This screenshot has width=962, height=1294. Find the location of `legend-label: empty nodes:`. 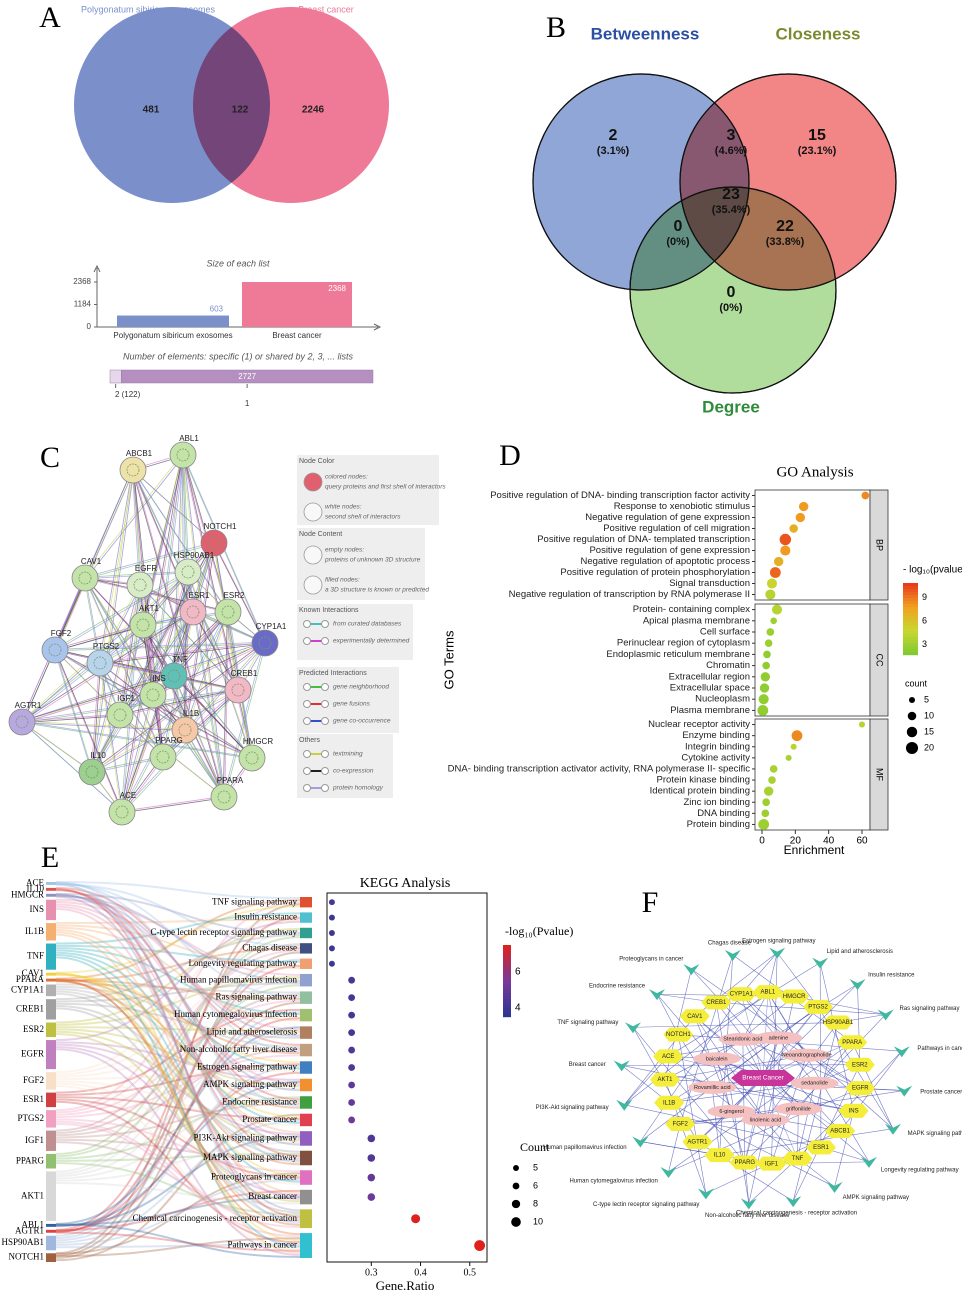

legend-label: empty nodes: is located at coordinates (344, 550).